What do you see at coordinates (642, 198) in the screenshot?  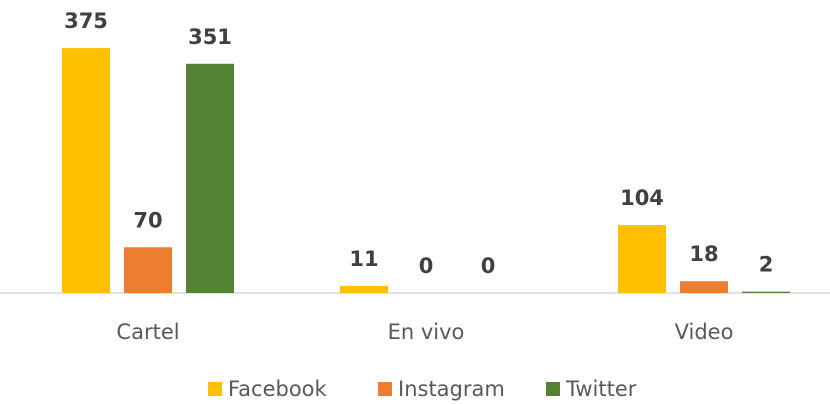 I see `data-label: 104` at bounding box center [642, 198].